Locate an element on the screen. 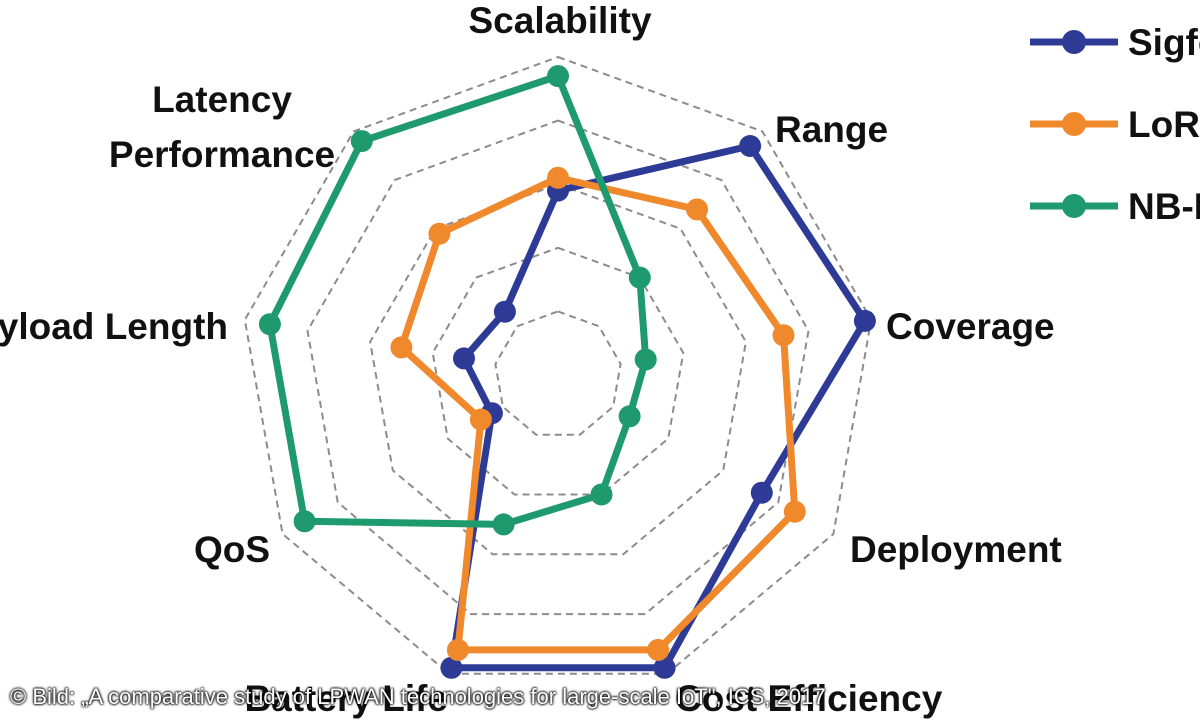  axis-label-coverage: Coverage is located at coordinates (970, 326).